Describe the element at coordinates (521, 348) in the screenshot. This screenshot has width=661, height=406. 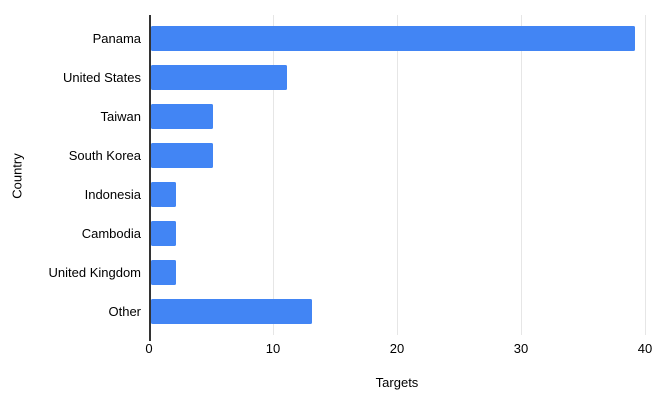
I see `x-tick-label-30: 30` at that location.